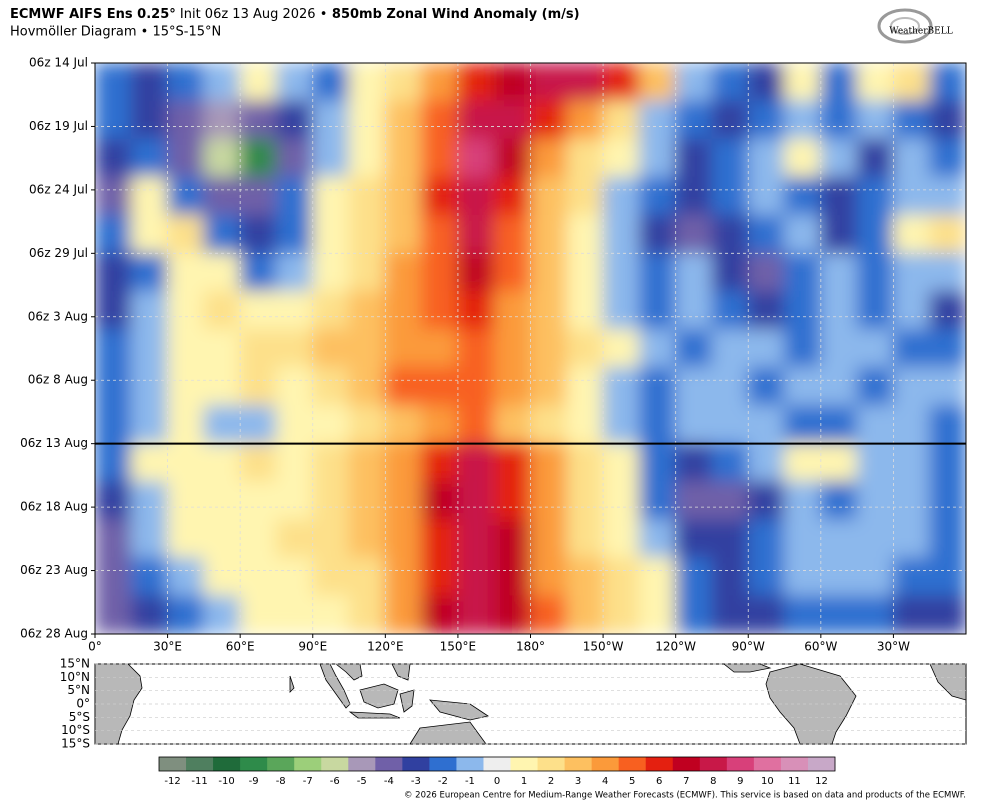 This screenshot has height=808, width=984. Describe the element at coordinates (551, 781) in the screenshot. I see `colorbar-label: 2` at that location.